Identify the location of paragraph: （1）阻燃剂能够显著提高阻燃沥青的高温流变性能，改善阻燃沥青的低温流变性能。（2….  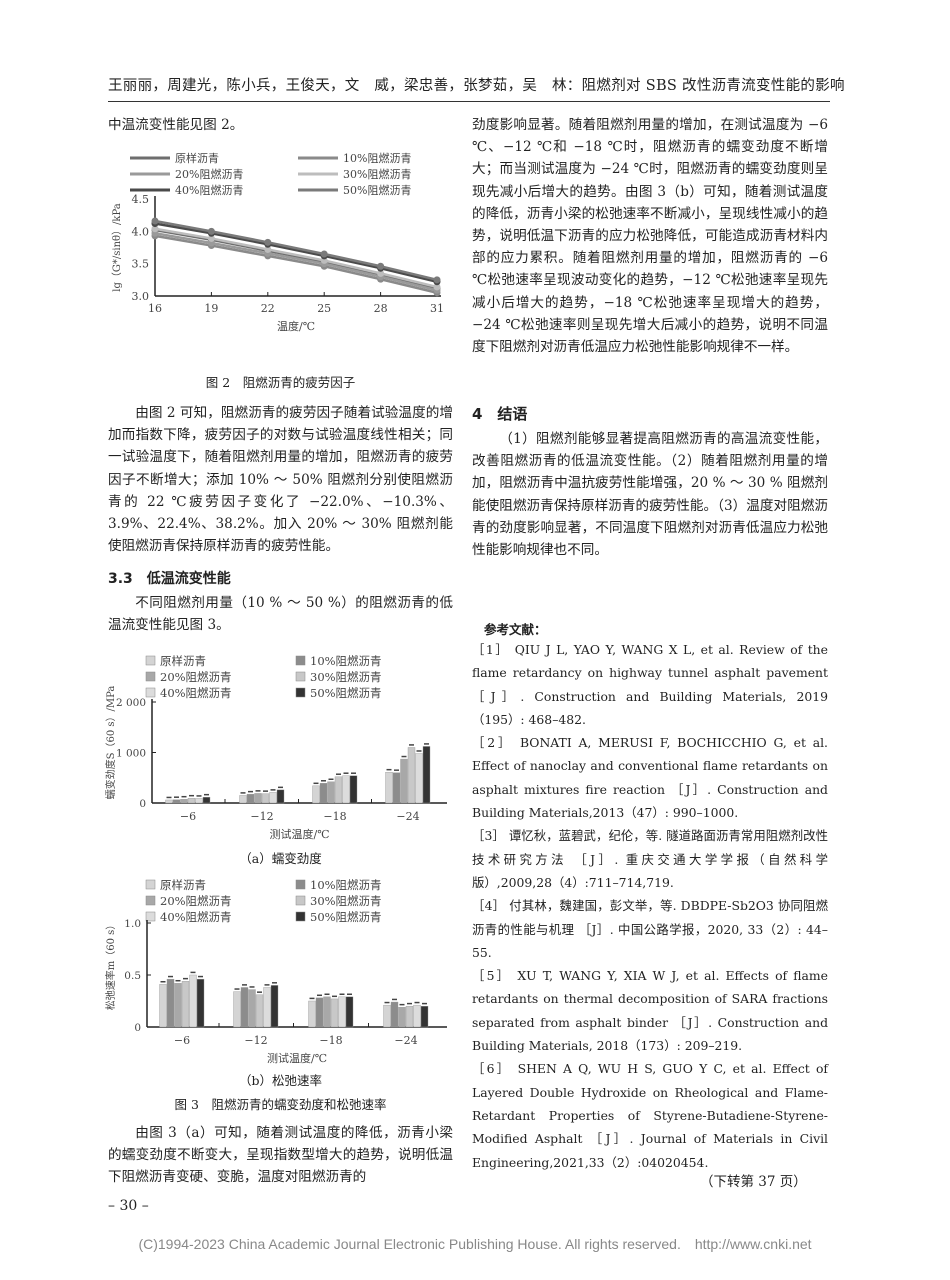
(650, 495).